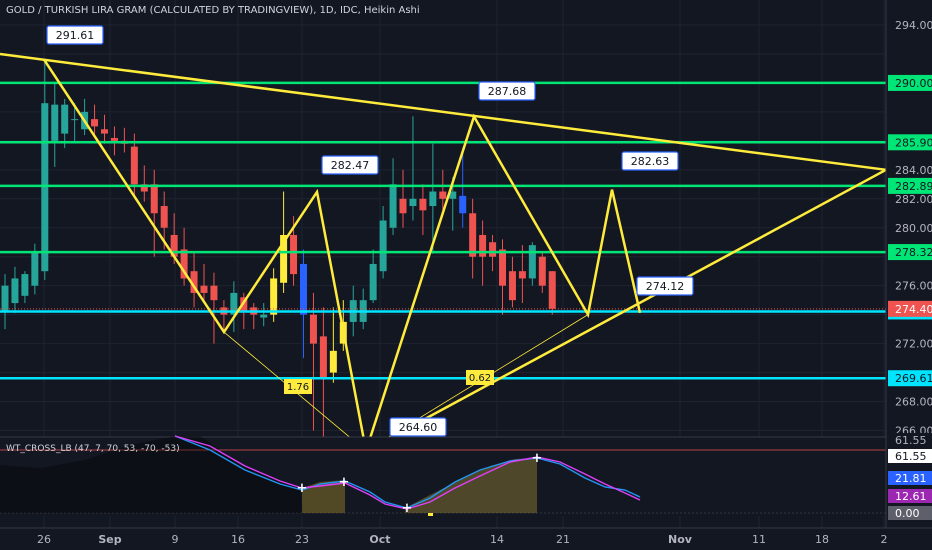  I want to click on indicator-axis-label: 12.61, so click(910, 496).